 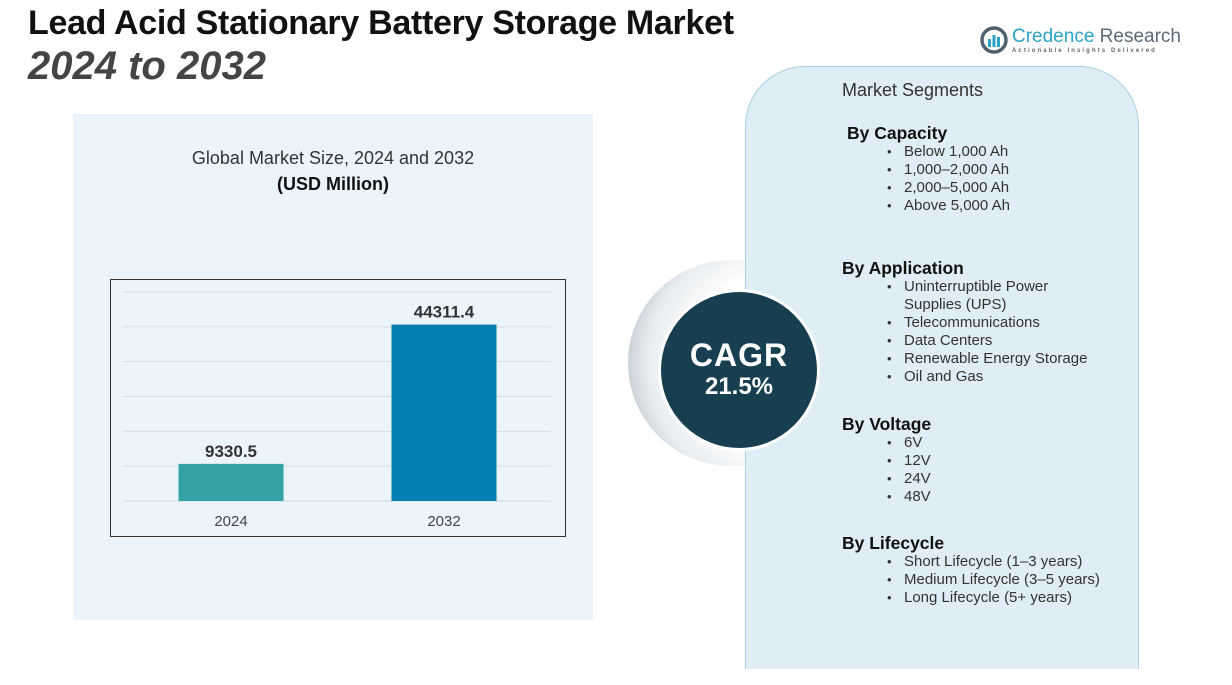 I want to click on x-tick-label: 2032, so click(x=443, y=521).